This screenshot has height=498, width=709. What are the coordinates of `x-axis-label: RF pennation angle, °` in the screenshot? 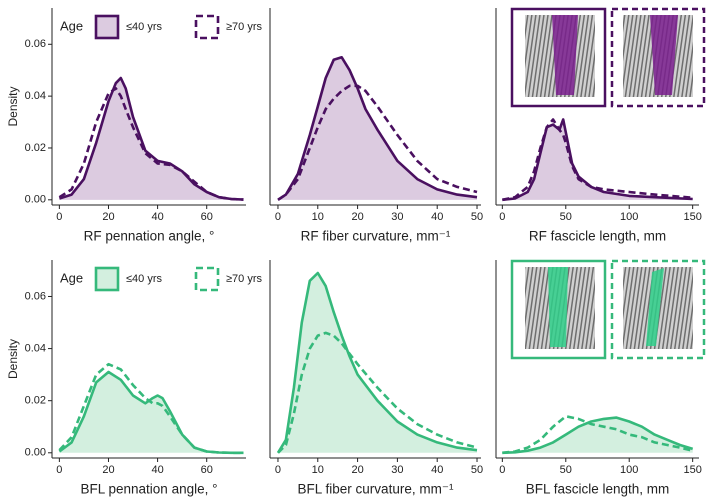 It's located at (149, 236).